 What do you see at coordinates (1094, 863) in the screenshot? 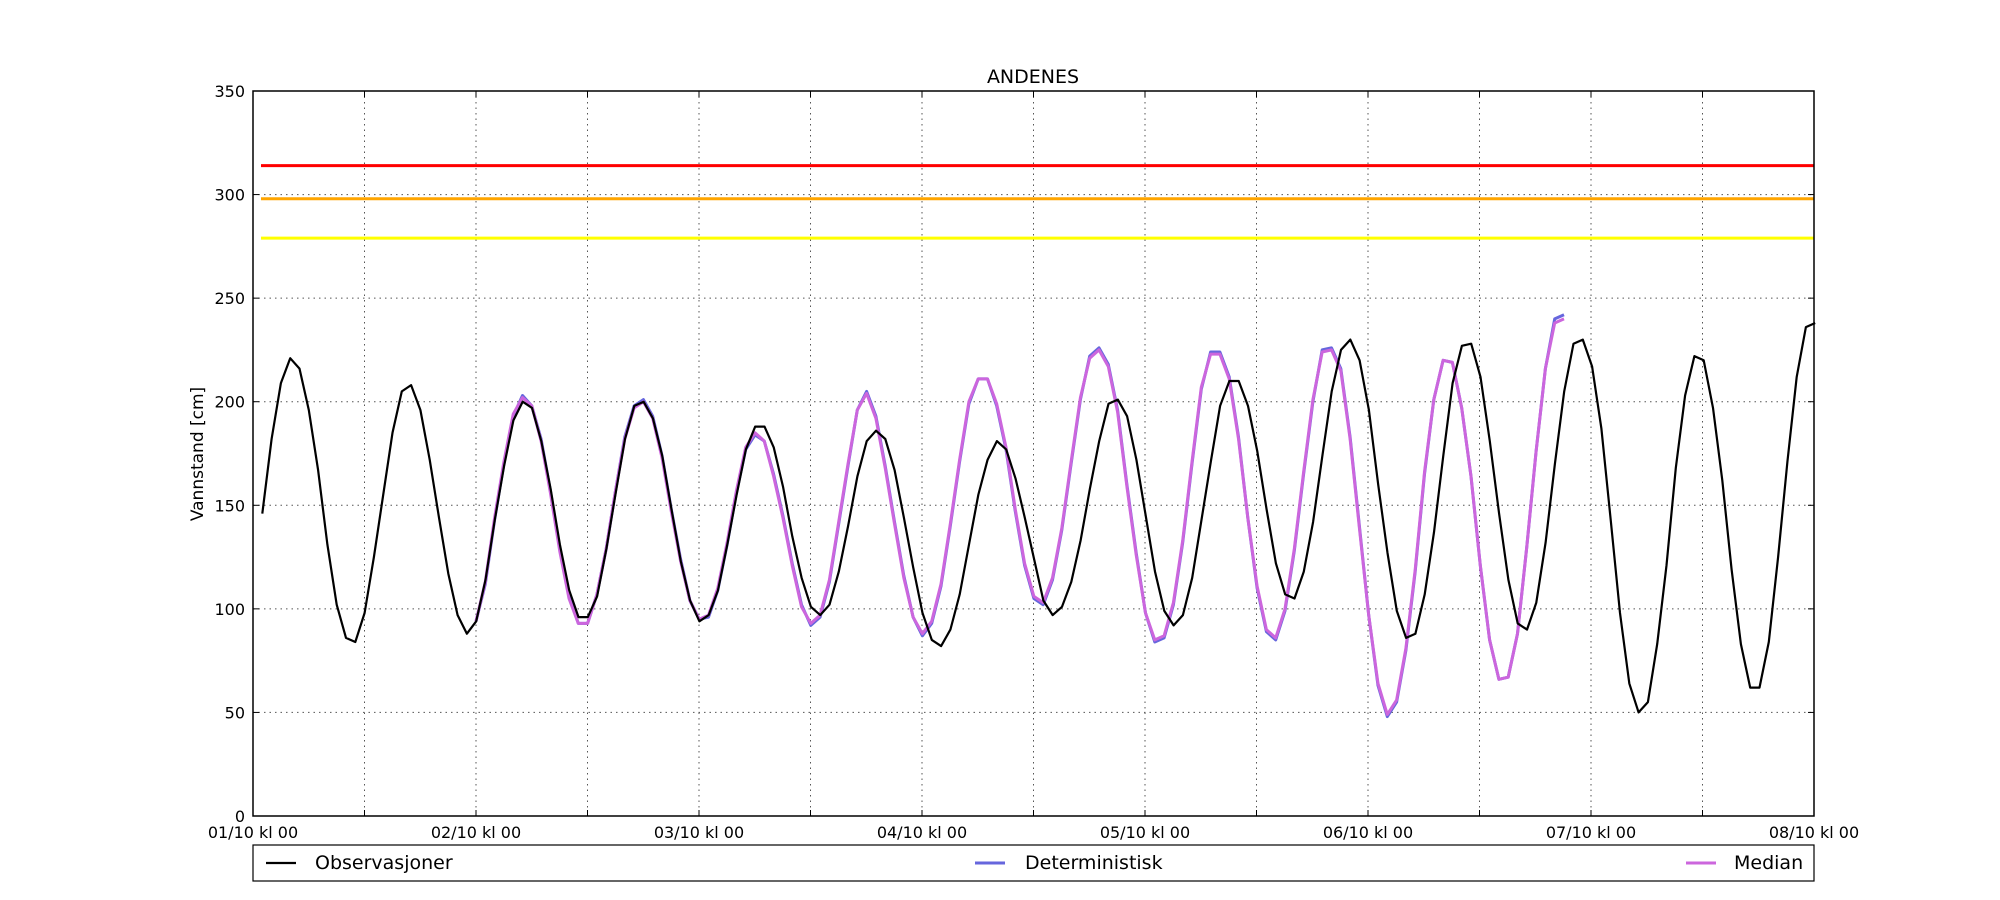
I see `legend-label: Deterministisk` at bounding box center [1094, 863].